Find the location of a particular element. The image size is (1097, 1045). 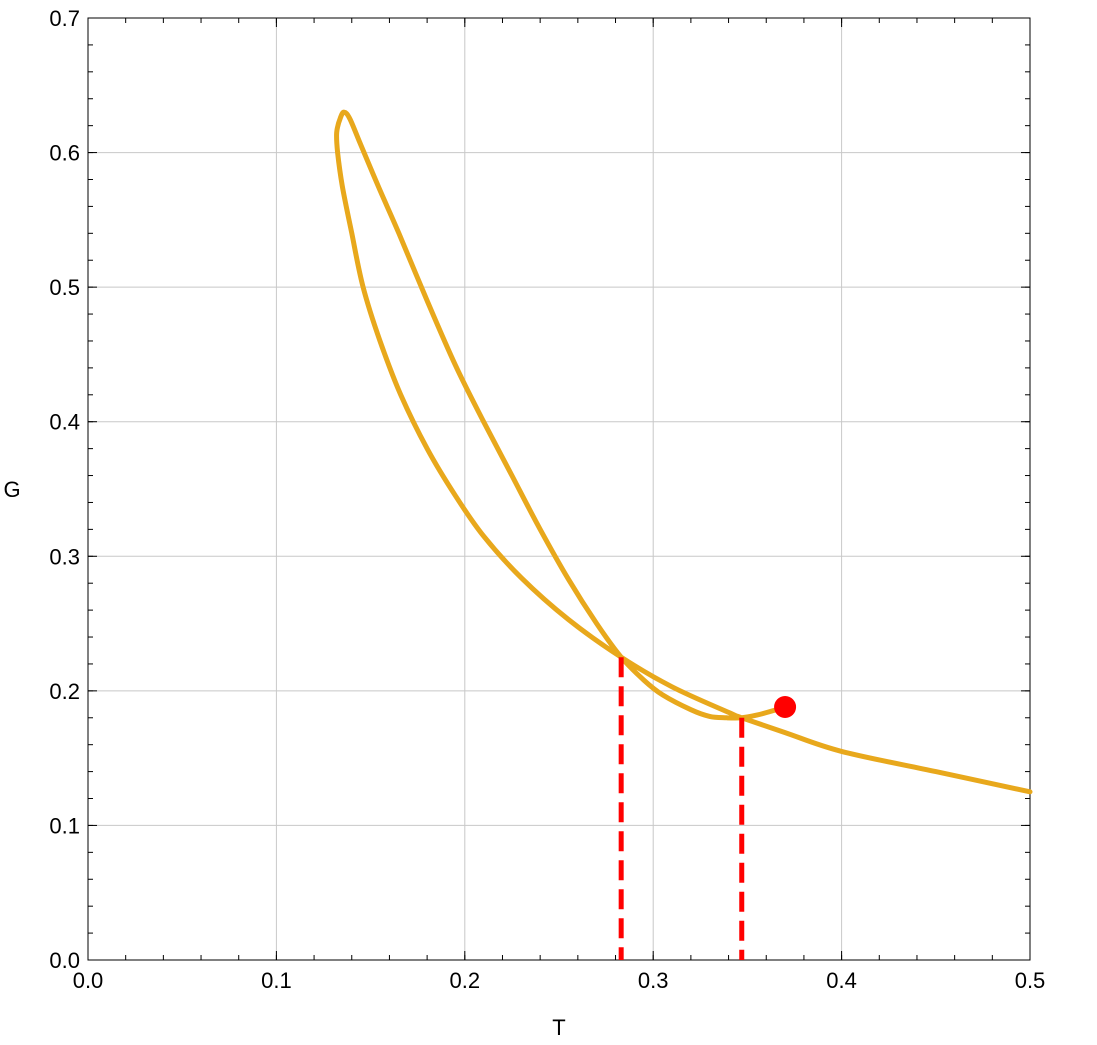

x-tick-label: 0.4 is located at coordinates (841, 980).